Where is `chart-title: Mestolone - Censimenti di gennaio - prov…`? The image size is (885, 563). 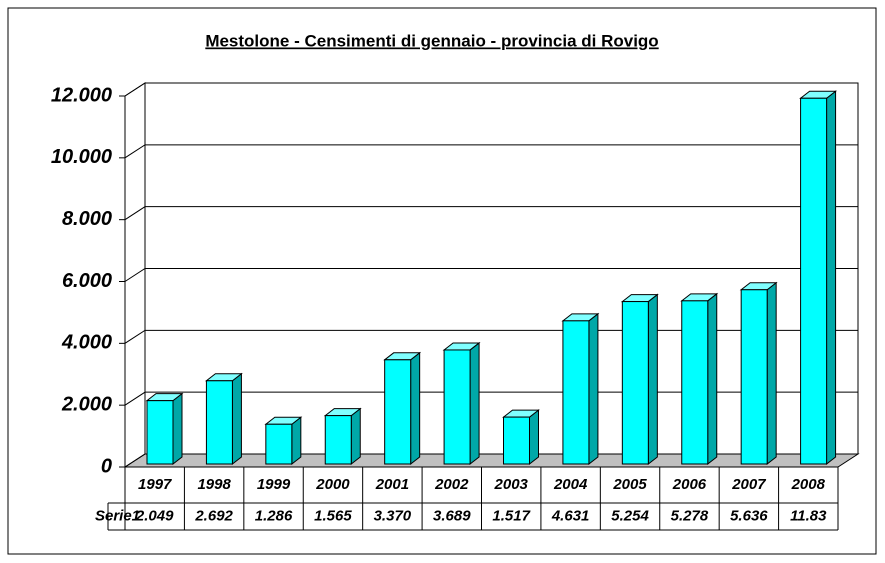
chart-title: Mestolone - Censimenti di gennaio - prov… is located at coordinates (431, 40).